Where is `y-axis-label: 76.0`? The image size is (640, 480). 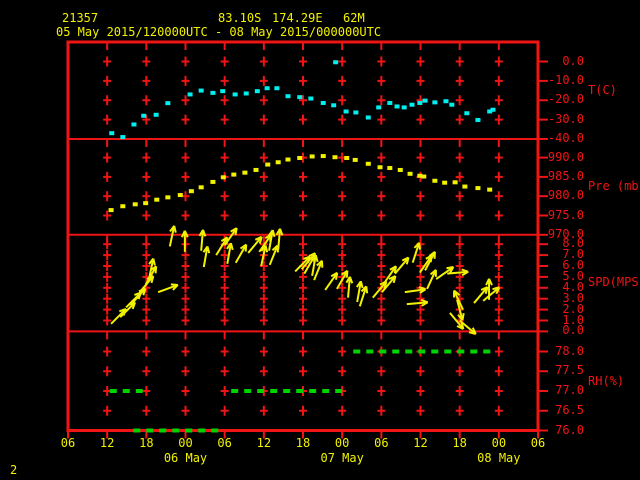
y-axis-label: 76.0 is located at coordinates (569, 429).